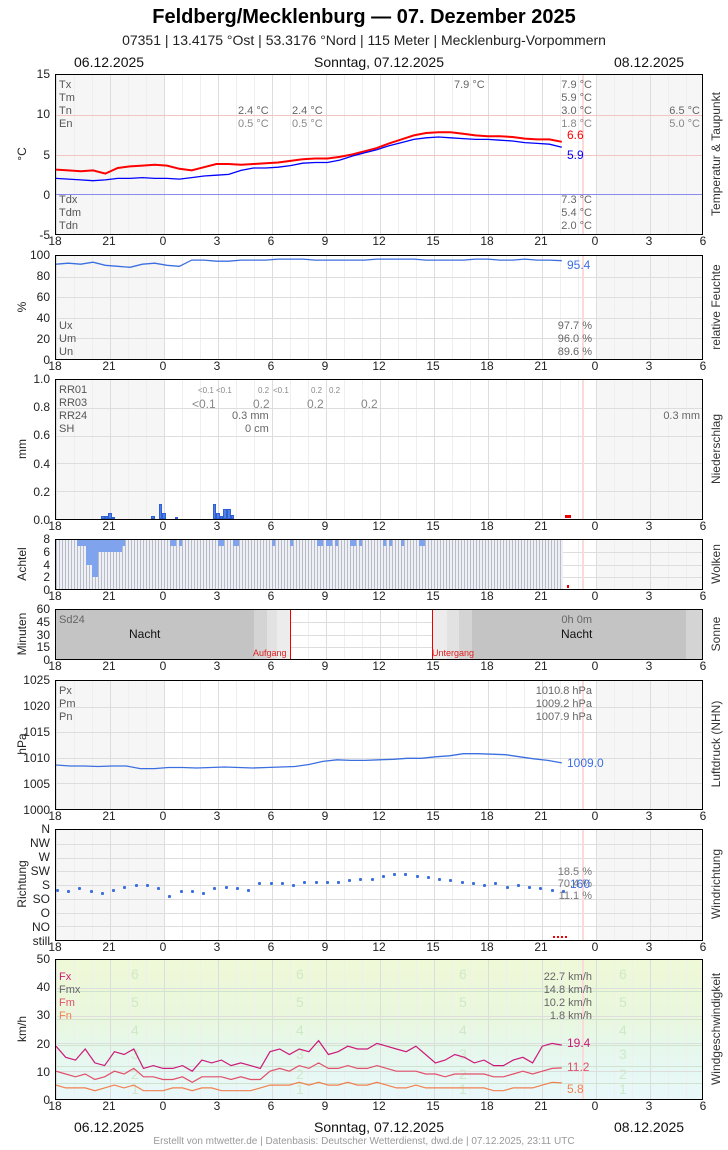 Image resolution: width=728 pixels, height=1150 pixels. I want to click on legend-fx: Fx, so click(65, 977).